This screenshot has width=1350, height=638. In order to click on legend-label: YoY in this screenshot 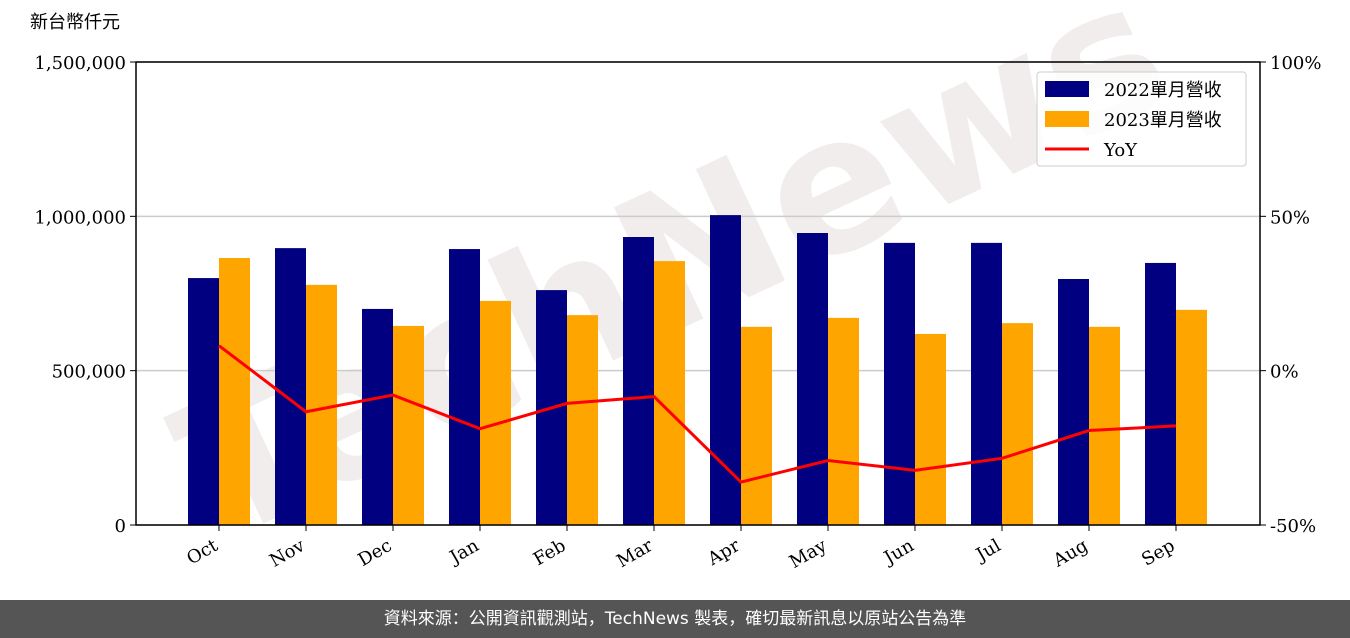, I will do `click(1120, 150)`.